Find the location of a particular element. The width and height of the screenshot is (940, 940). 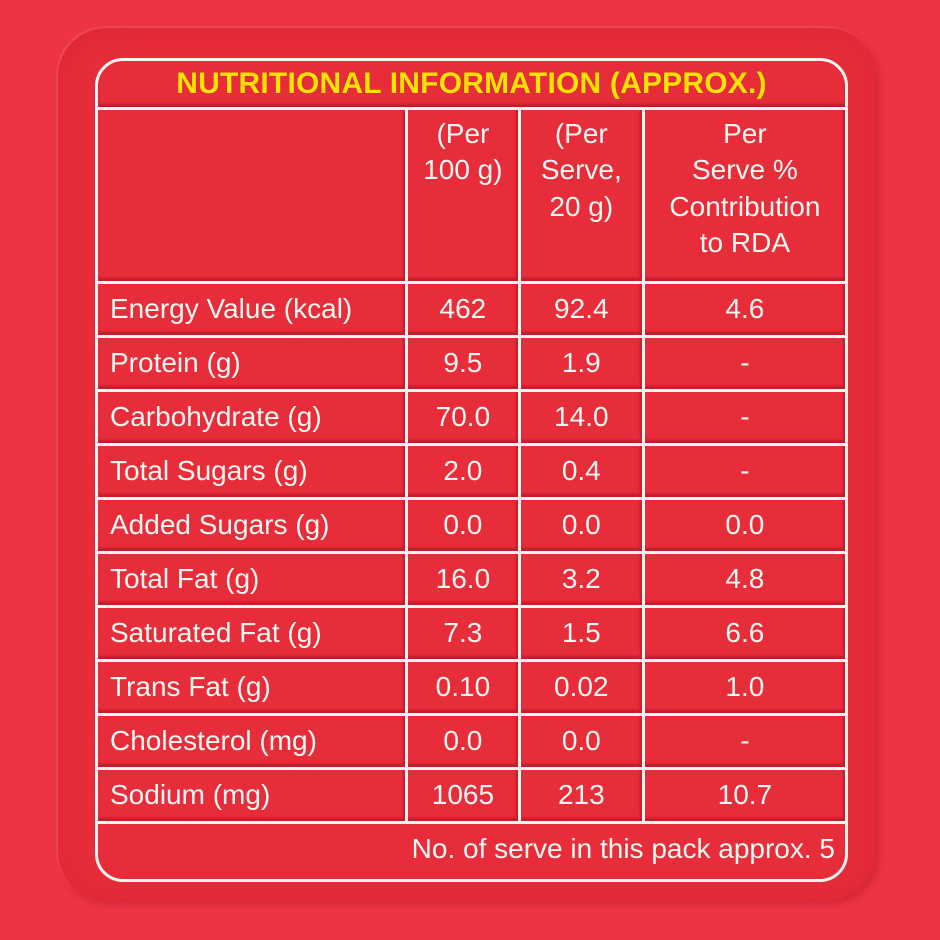

value-per-100g: 16.0 is located at coordinates (463, 580).